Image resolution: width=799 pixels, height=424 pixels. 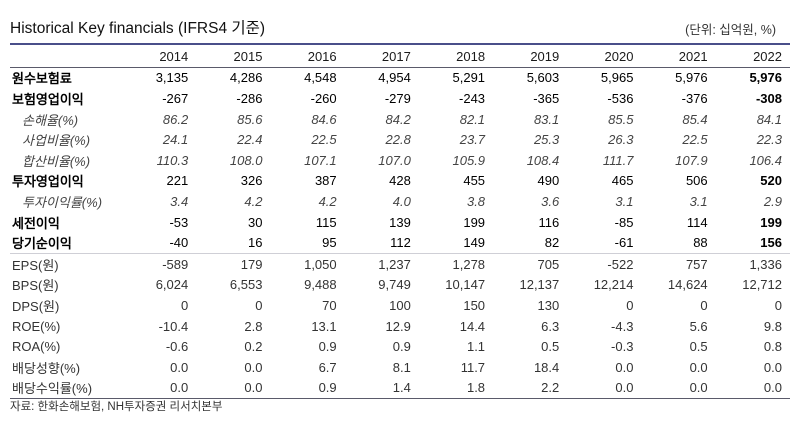 What do you see at coordinates (307, 263) in the screenshot?
I see `table-cell: 1,050` at bounding box center [307, 263].